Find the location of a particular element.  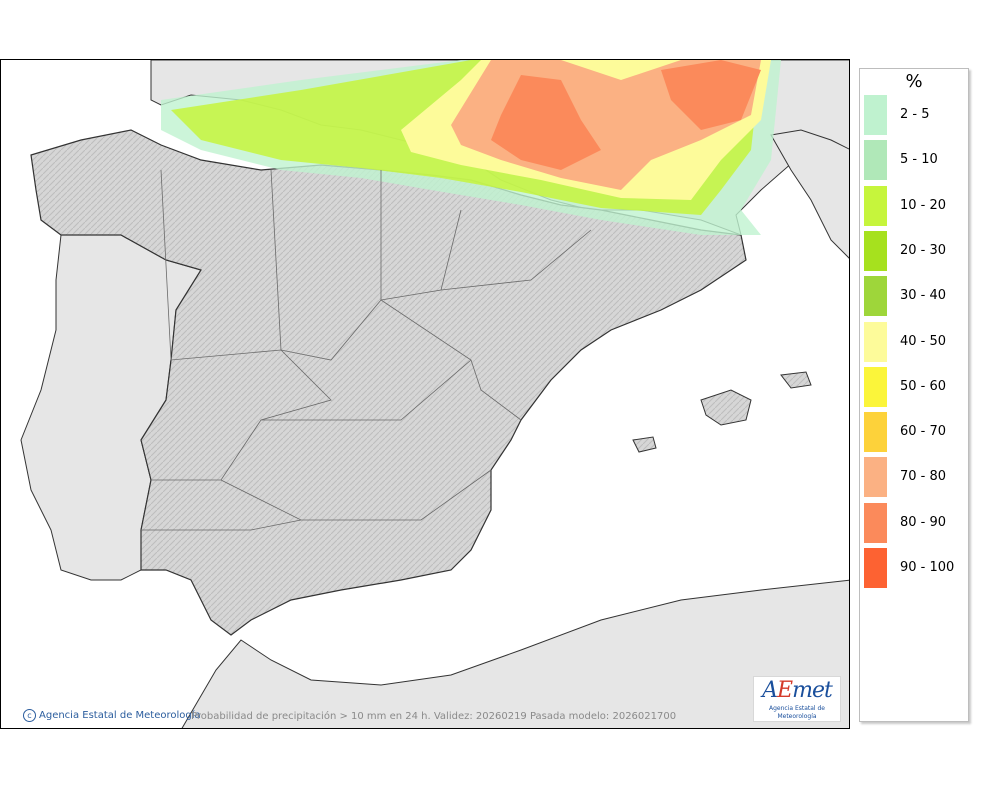

menorca-island is located at coordinates (796, 380).